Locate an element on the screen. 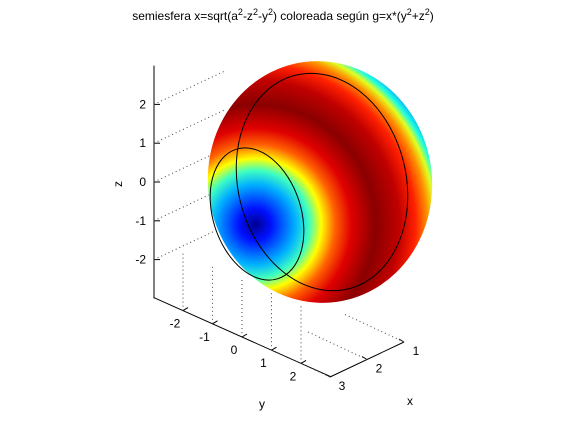 The height and width of the screenshot is (425, 561). z-tick-label: -2 is located at coordinates (140, 260).